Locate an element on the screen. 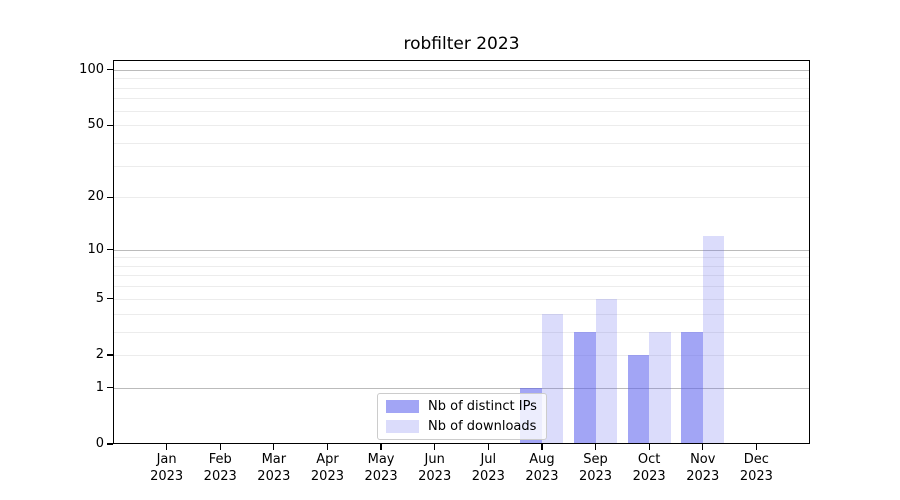 This screenshot has height=500, width=900. x-axis-tick-label: Mar 2023 is located at coordinates (274, 468).